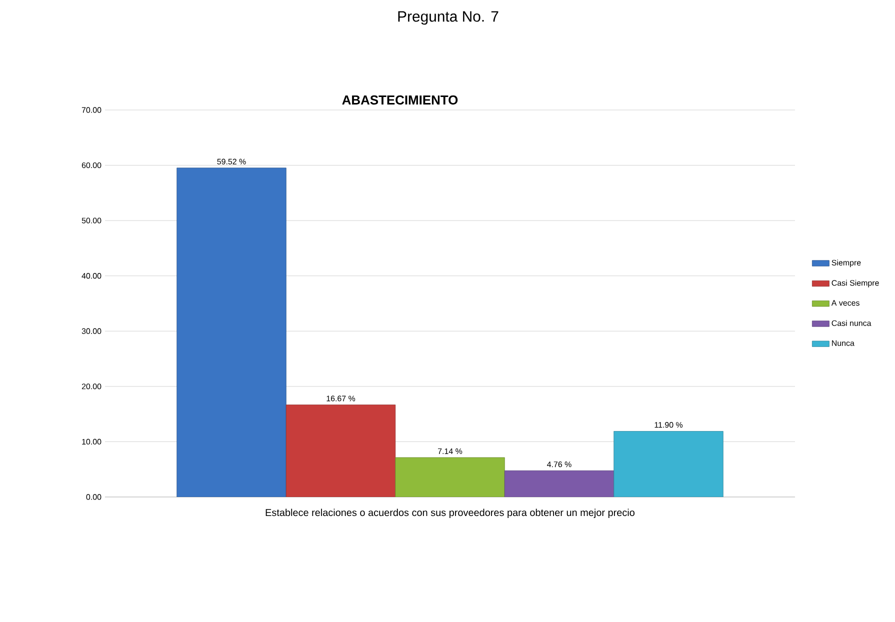  Describe the element at coordinates (450, 513) in the screenshot. I see `x-tick-label: Establece relaciones o acuerdos con sus proveedores para obtener un mejor precio` at that location.